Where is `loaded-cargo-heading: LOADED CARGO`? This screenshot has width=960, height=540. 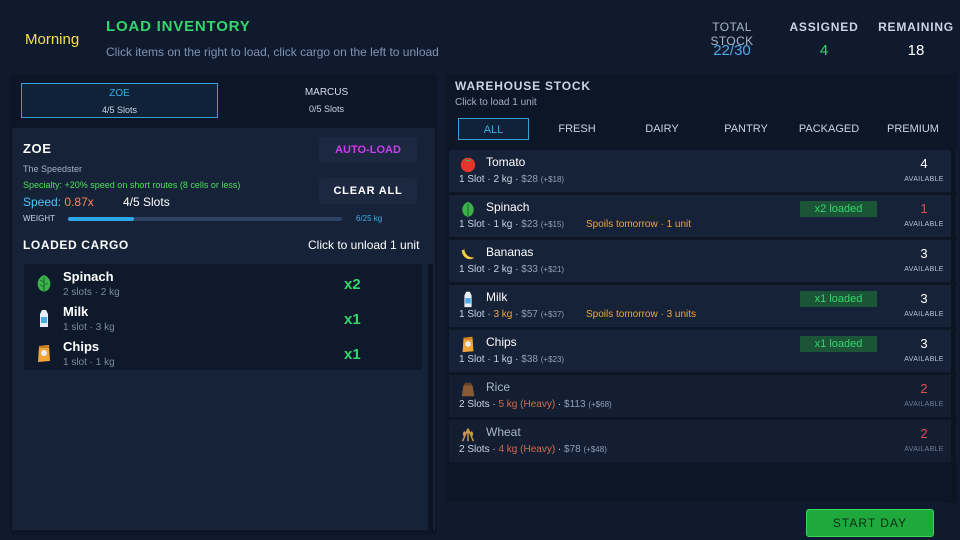 loaded-cargo-heading: LOADED CARGO is located at coordinates (76, 245).